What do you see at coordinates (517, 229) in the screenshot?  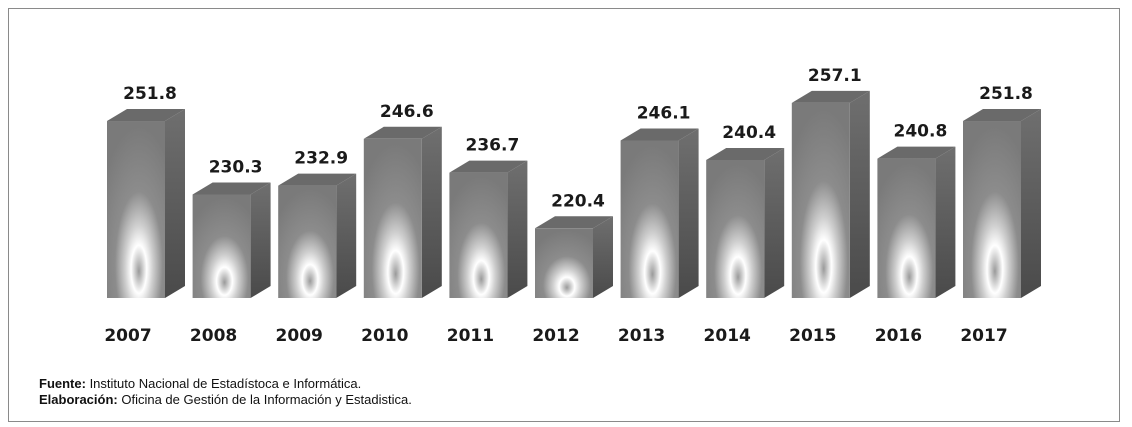 I see `bar-side-2011` at bounding box center [517, 229].